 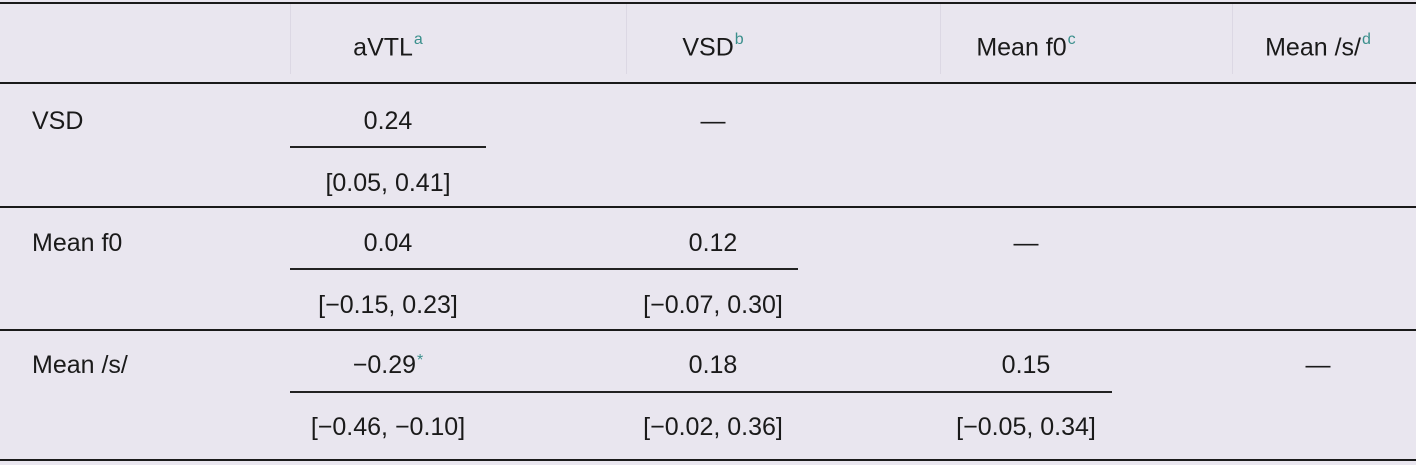 I want to click on cell-value: −0.29, so click(x=384, y=365).